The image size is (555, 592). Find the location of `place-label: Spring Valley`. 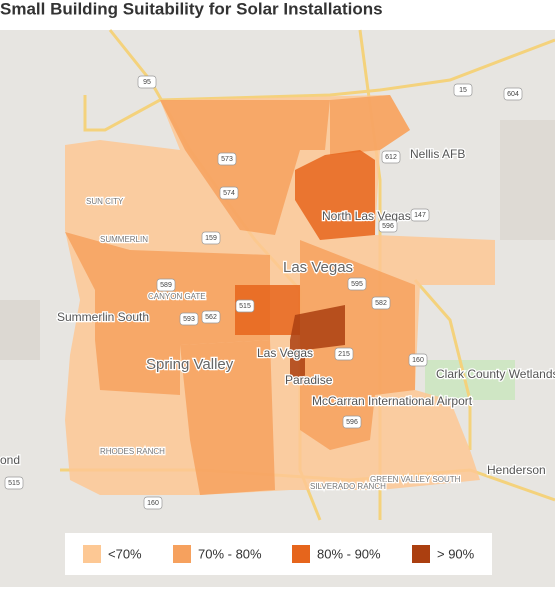

place-label: Spring Valley is located at coordinates (190, 364).